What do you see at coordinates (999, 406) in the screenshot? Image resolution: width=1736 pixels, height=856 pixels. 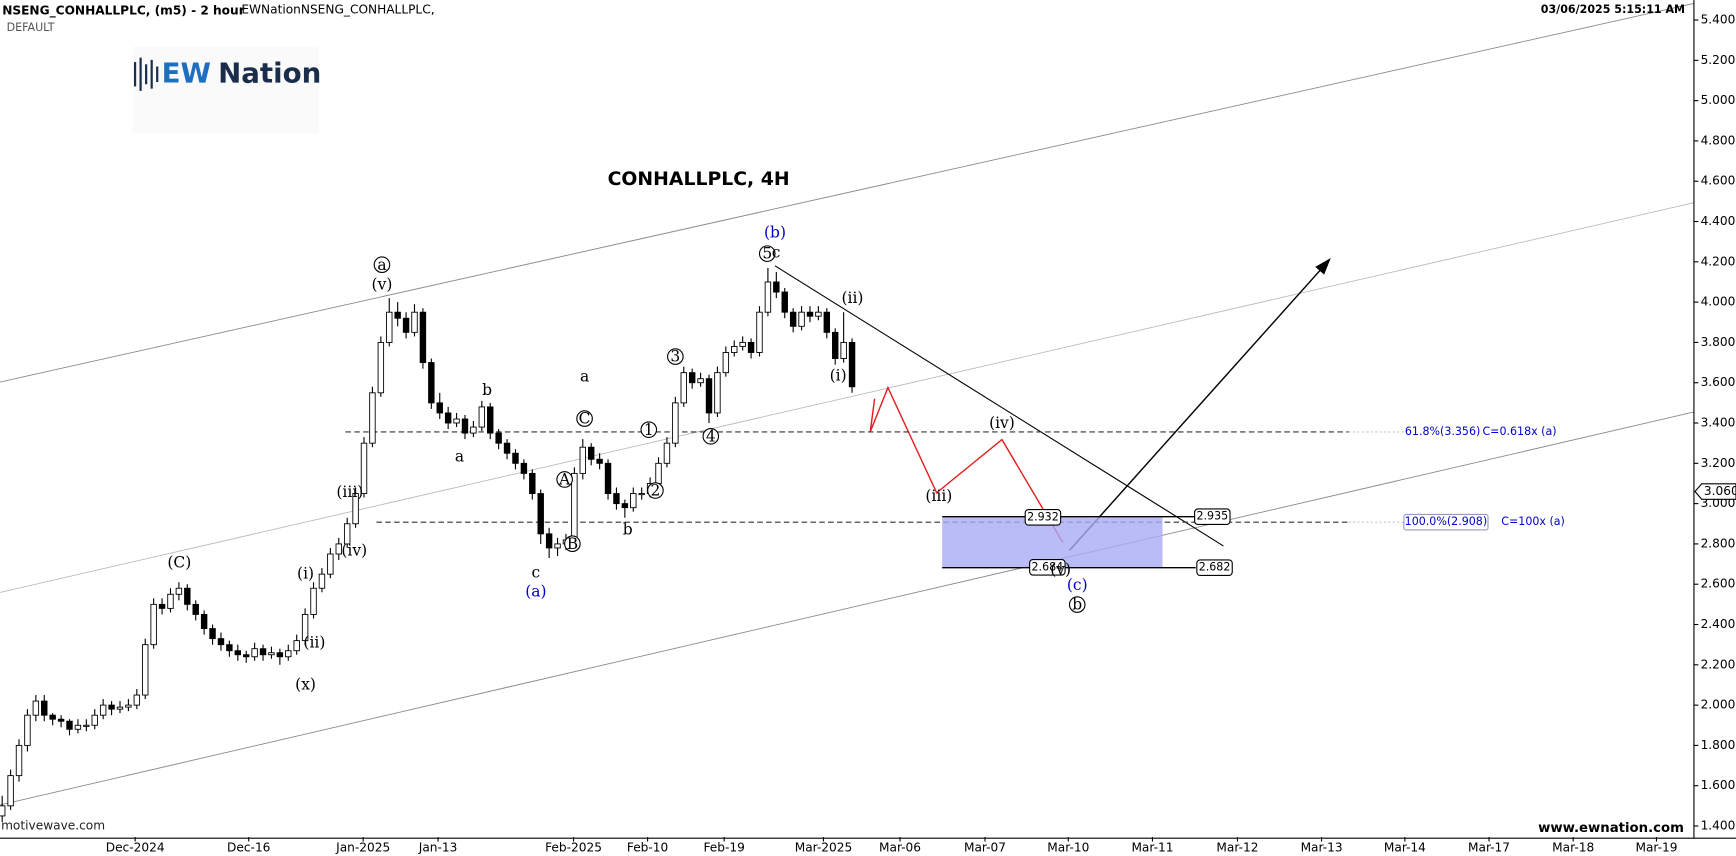 I see `trend-line` at bounding box center [999, 406].